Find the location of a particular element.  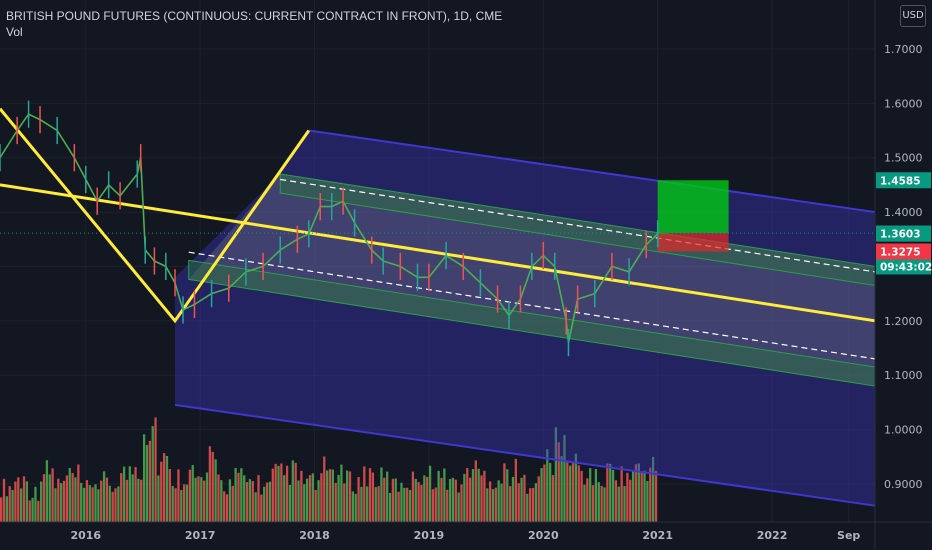

volume-label: Vol is located at coordinates (14, 32).